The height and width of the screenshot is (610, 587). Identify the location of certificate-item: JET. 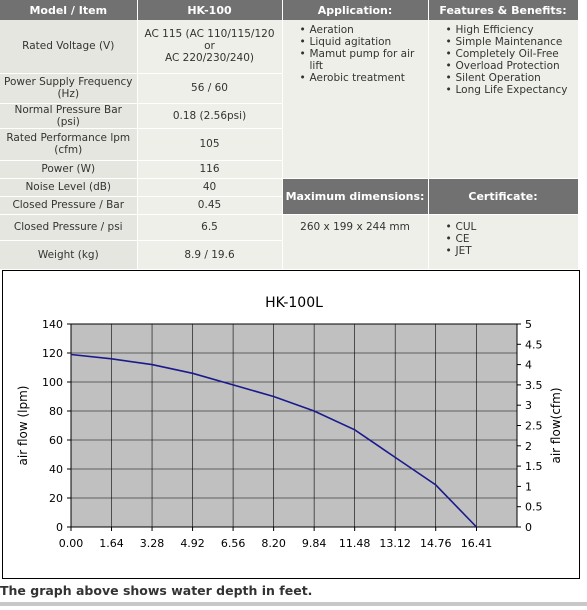
(510, 251).